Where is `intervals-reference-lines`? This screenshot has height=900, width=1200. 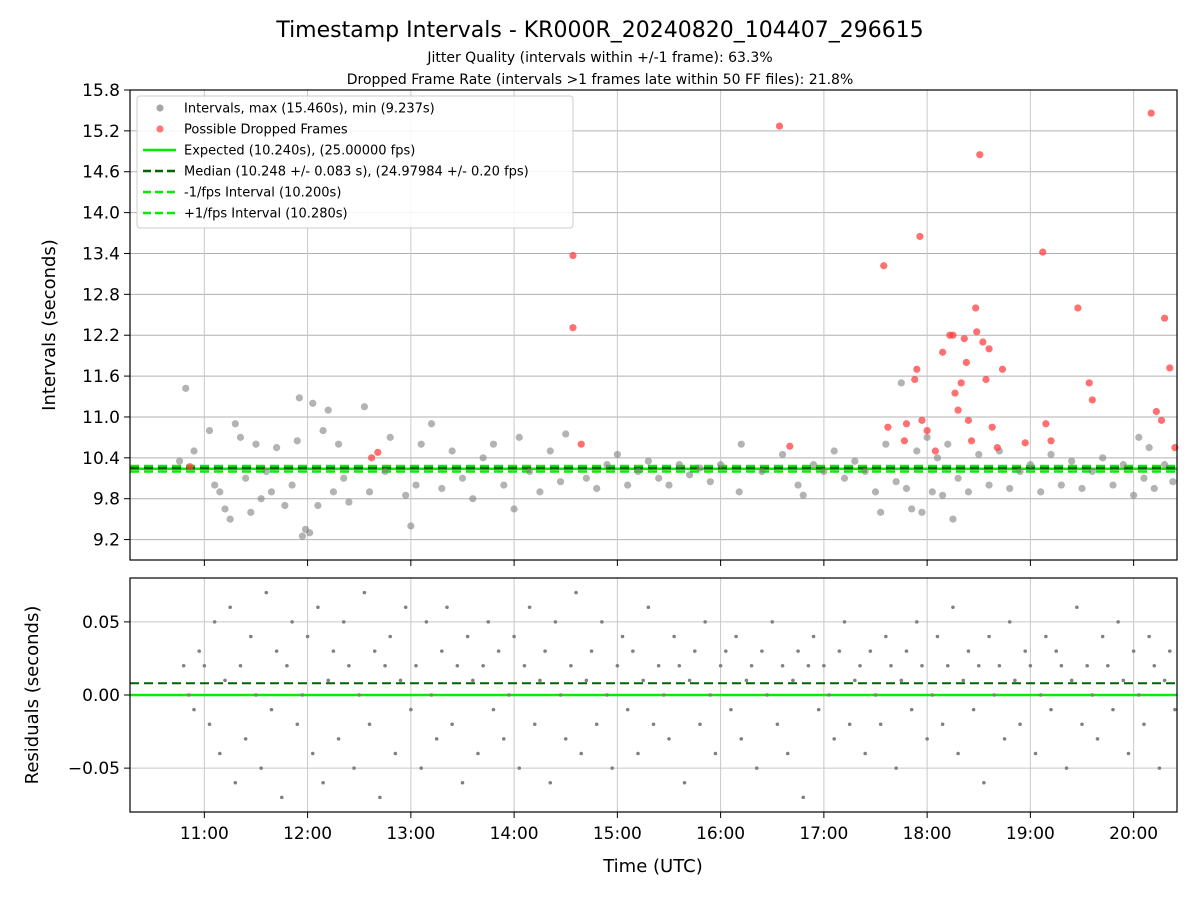 intervals-reference-lines is located at coordinates (653, 468).